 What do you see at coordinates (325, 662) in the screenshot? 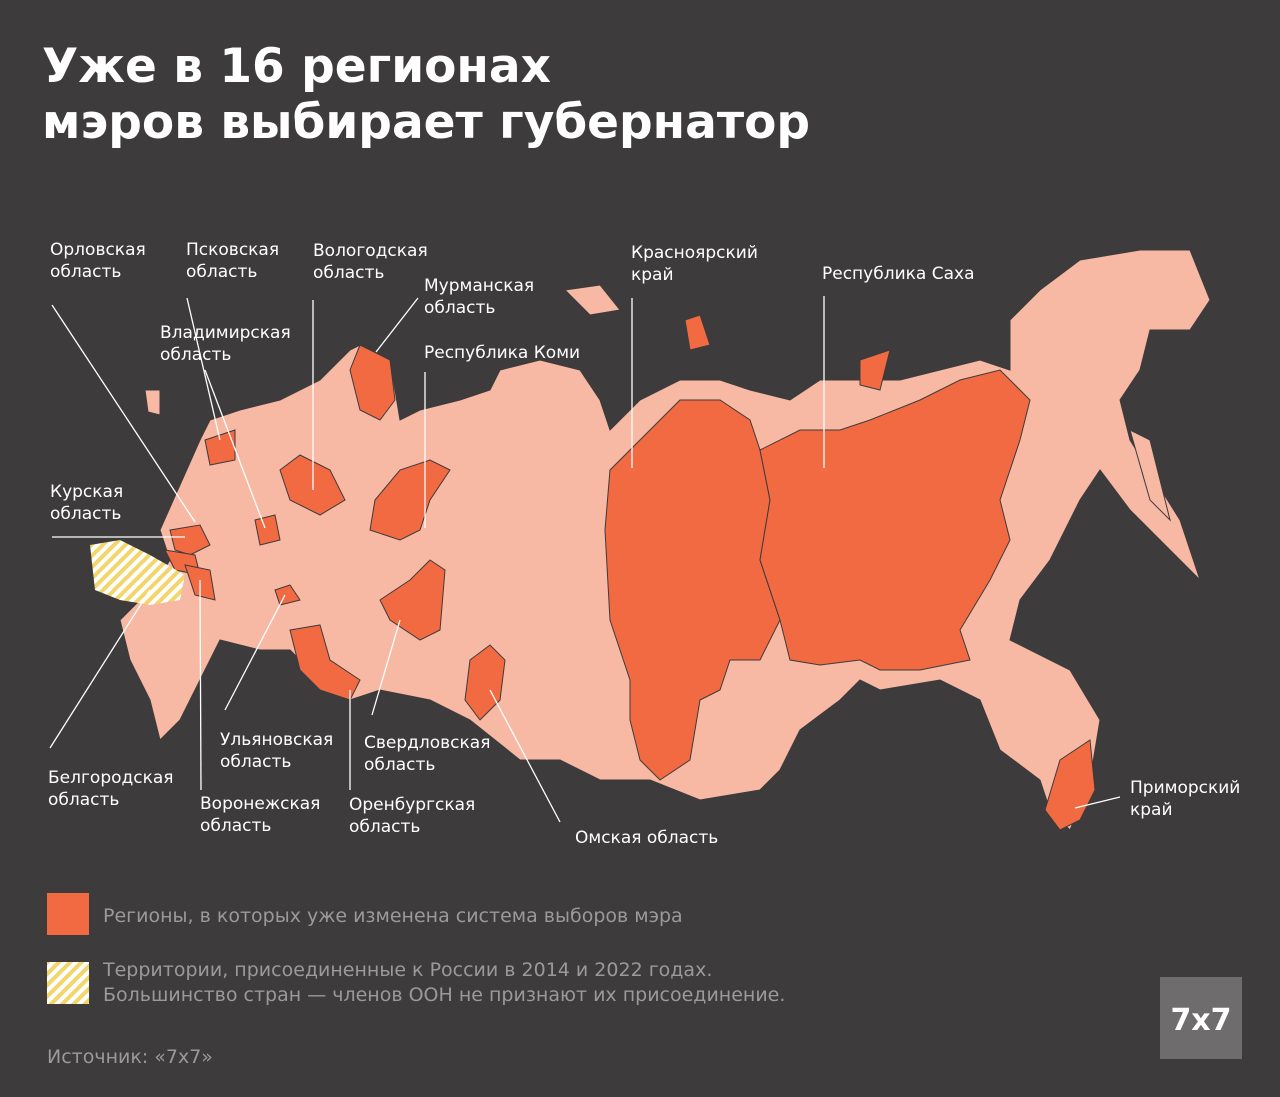
I see `orenburg` at bounding box center [325, 662].